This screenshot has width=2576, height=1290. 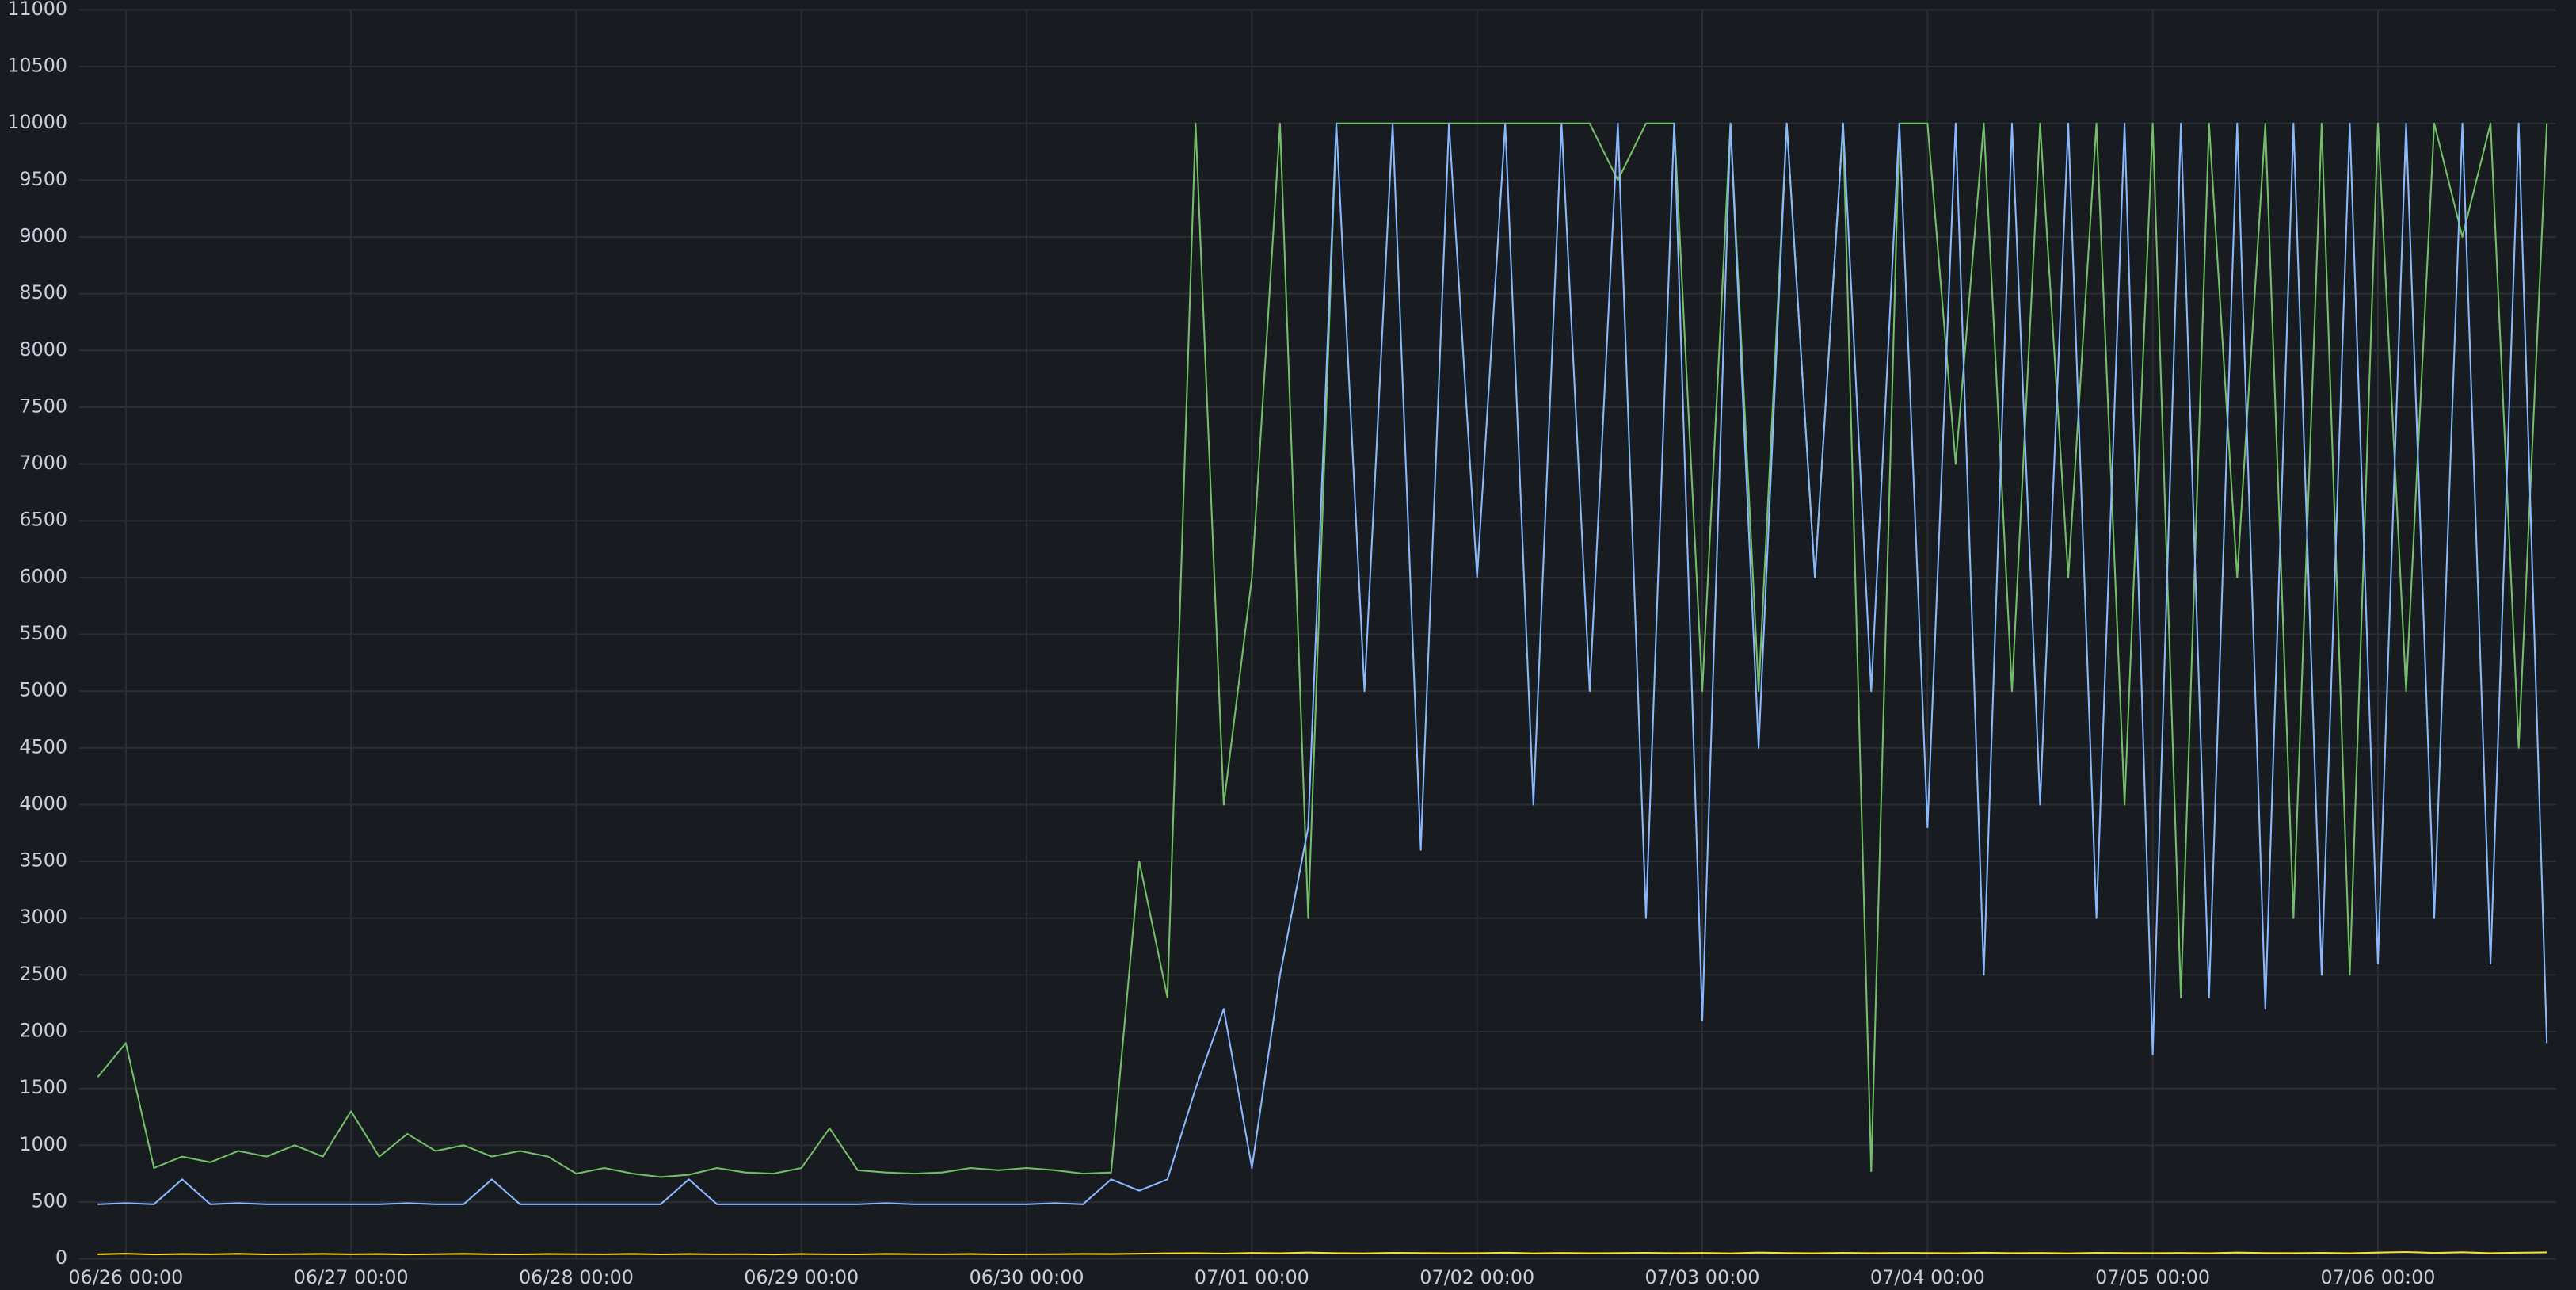 I want to click on y-tick-label: 2500, so click(x=43, y=974).